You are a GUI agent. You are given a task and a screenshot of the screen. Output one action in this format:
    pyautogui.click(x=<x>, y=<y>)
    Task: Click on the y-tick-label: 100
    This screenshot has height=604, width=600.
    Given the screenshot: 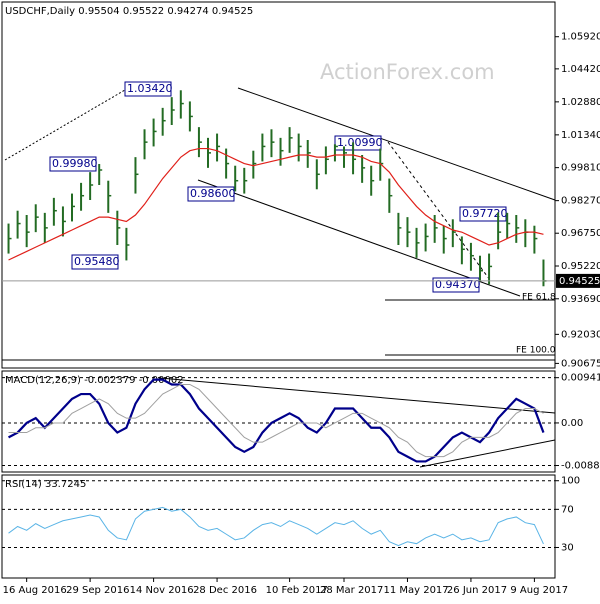 What is the action you would take?
    pyautogui.click(x=570, y=481)
    